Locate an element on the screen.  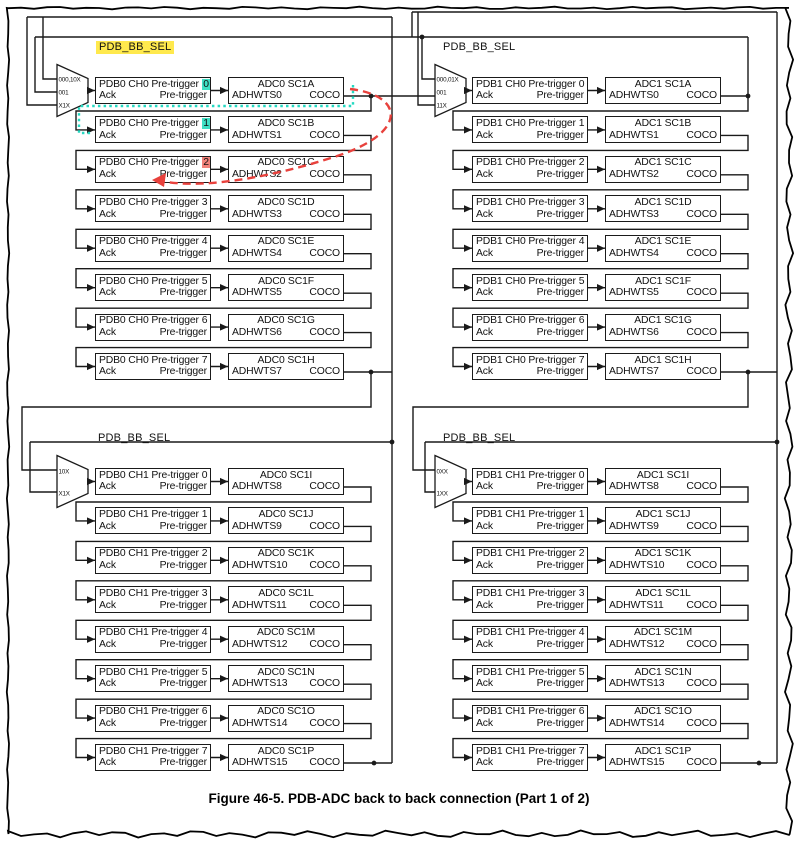
pretrigger-number: 2 is located at coordinates (204, 554).